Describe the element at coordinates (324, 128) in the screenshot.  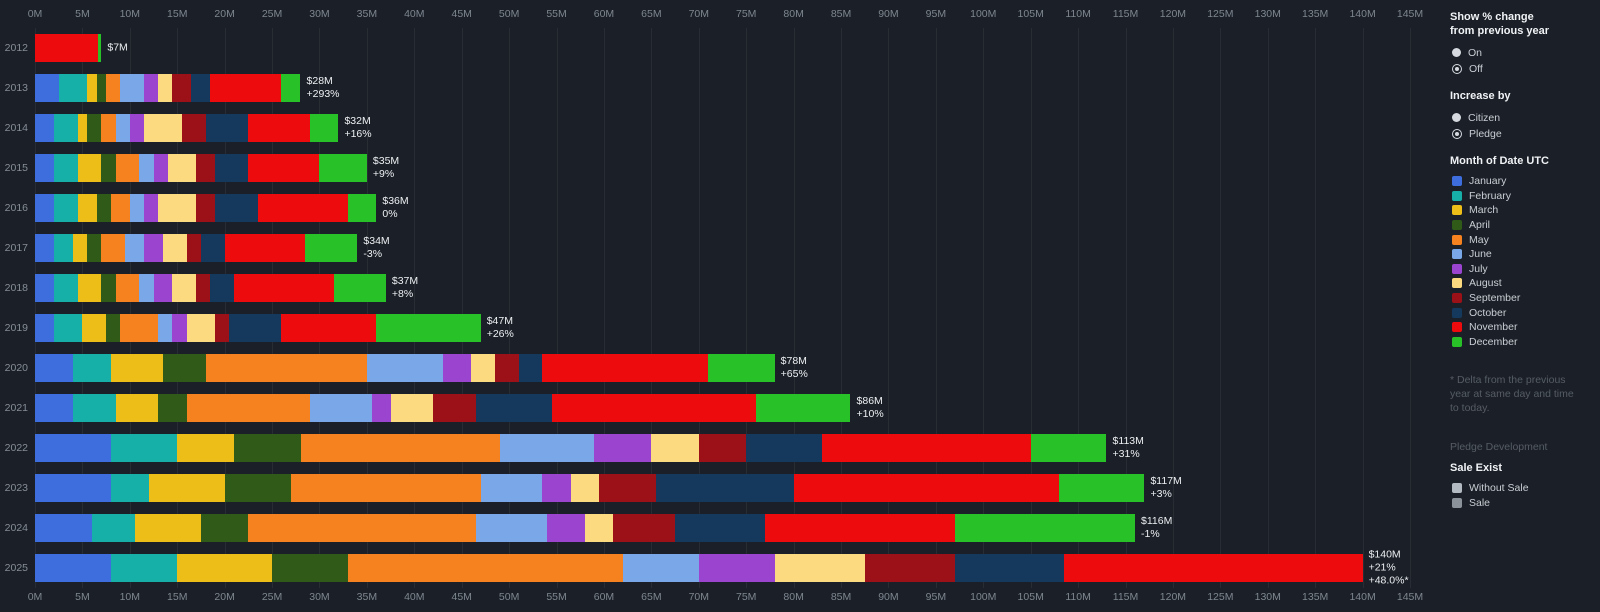
I see `segment-2014-december` at that location.